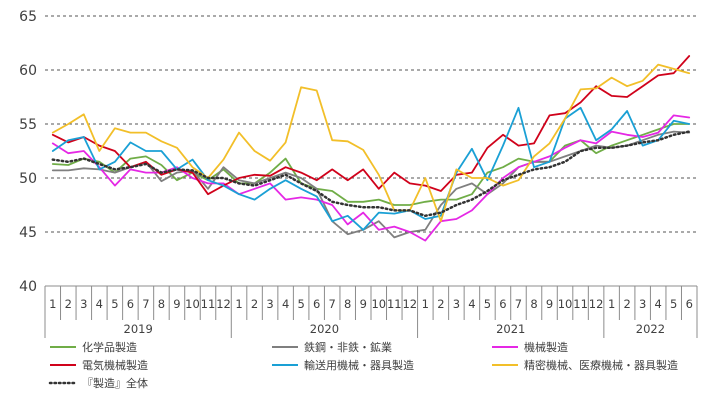 This screenshot has width=712, height=417. Describe the element at coordinates (332, 304) in the screenshot. I see `x-tick-label: 7` at that location.